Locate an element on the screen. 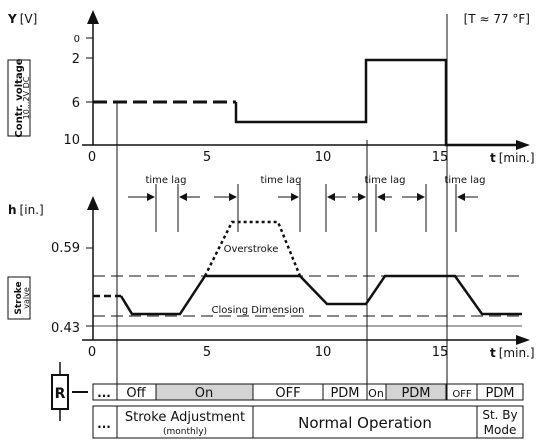 This screenshot has height=441, width=540. mode-pdm-3: PDM is located at coordinates (499, 393).